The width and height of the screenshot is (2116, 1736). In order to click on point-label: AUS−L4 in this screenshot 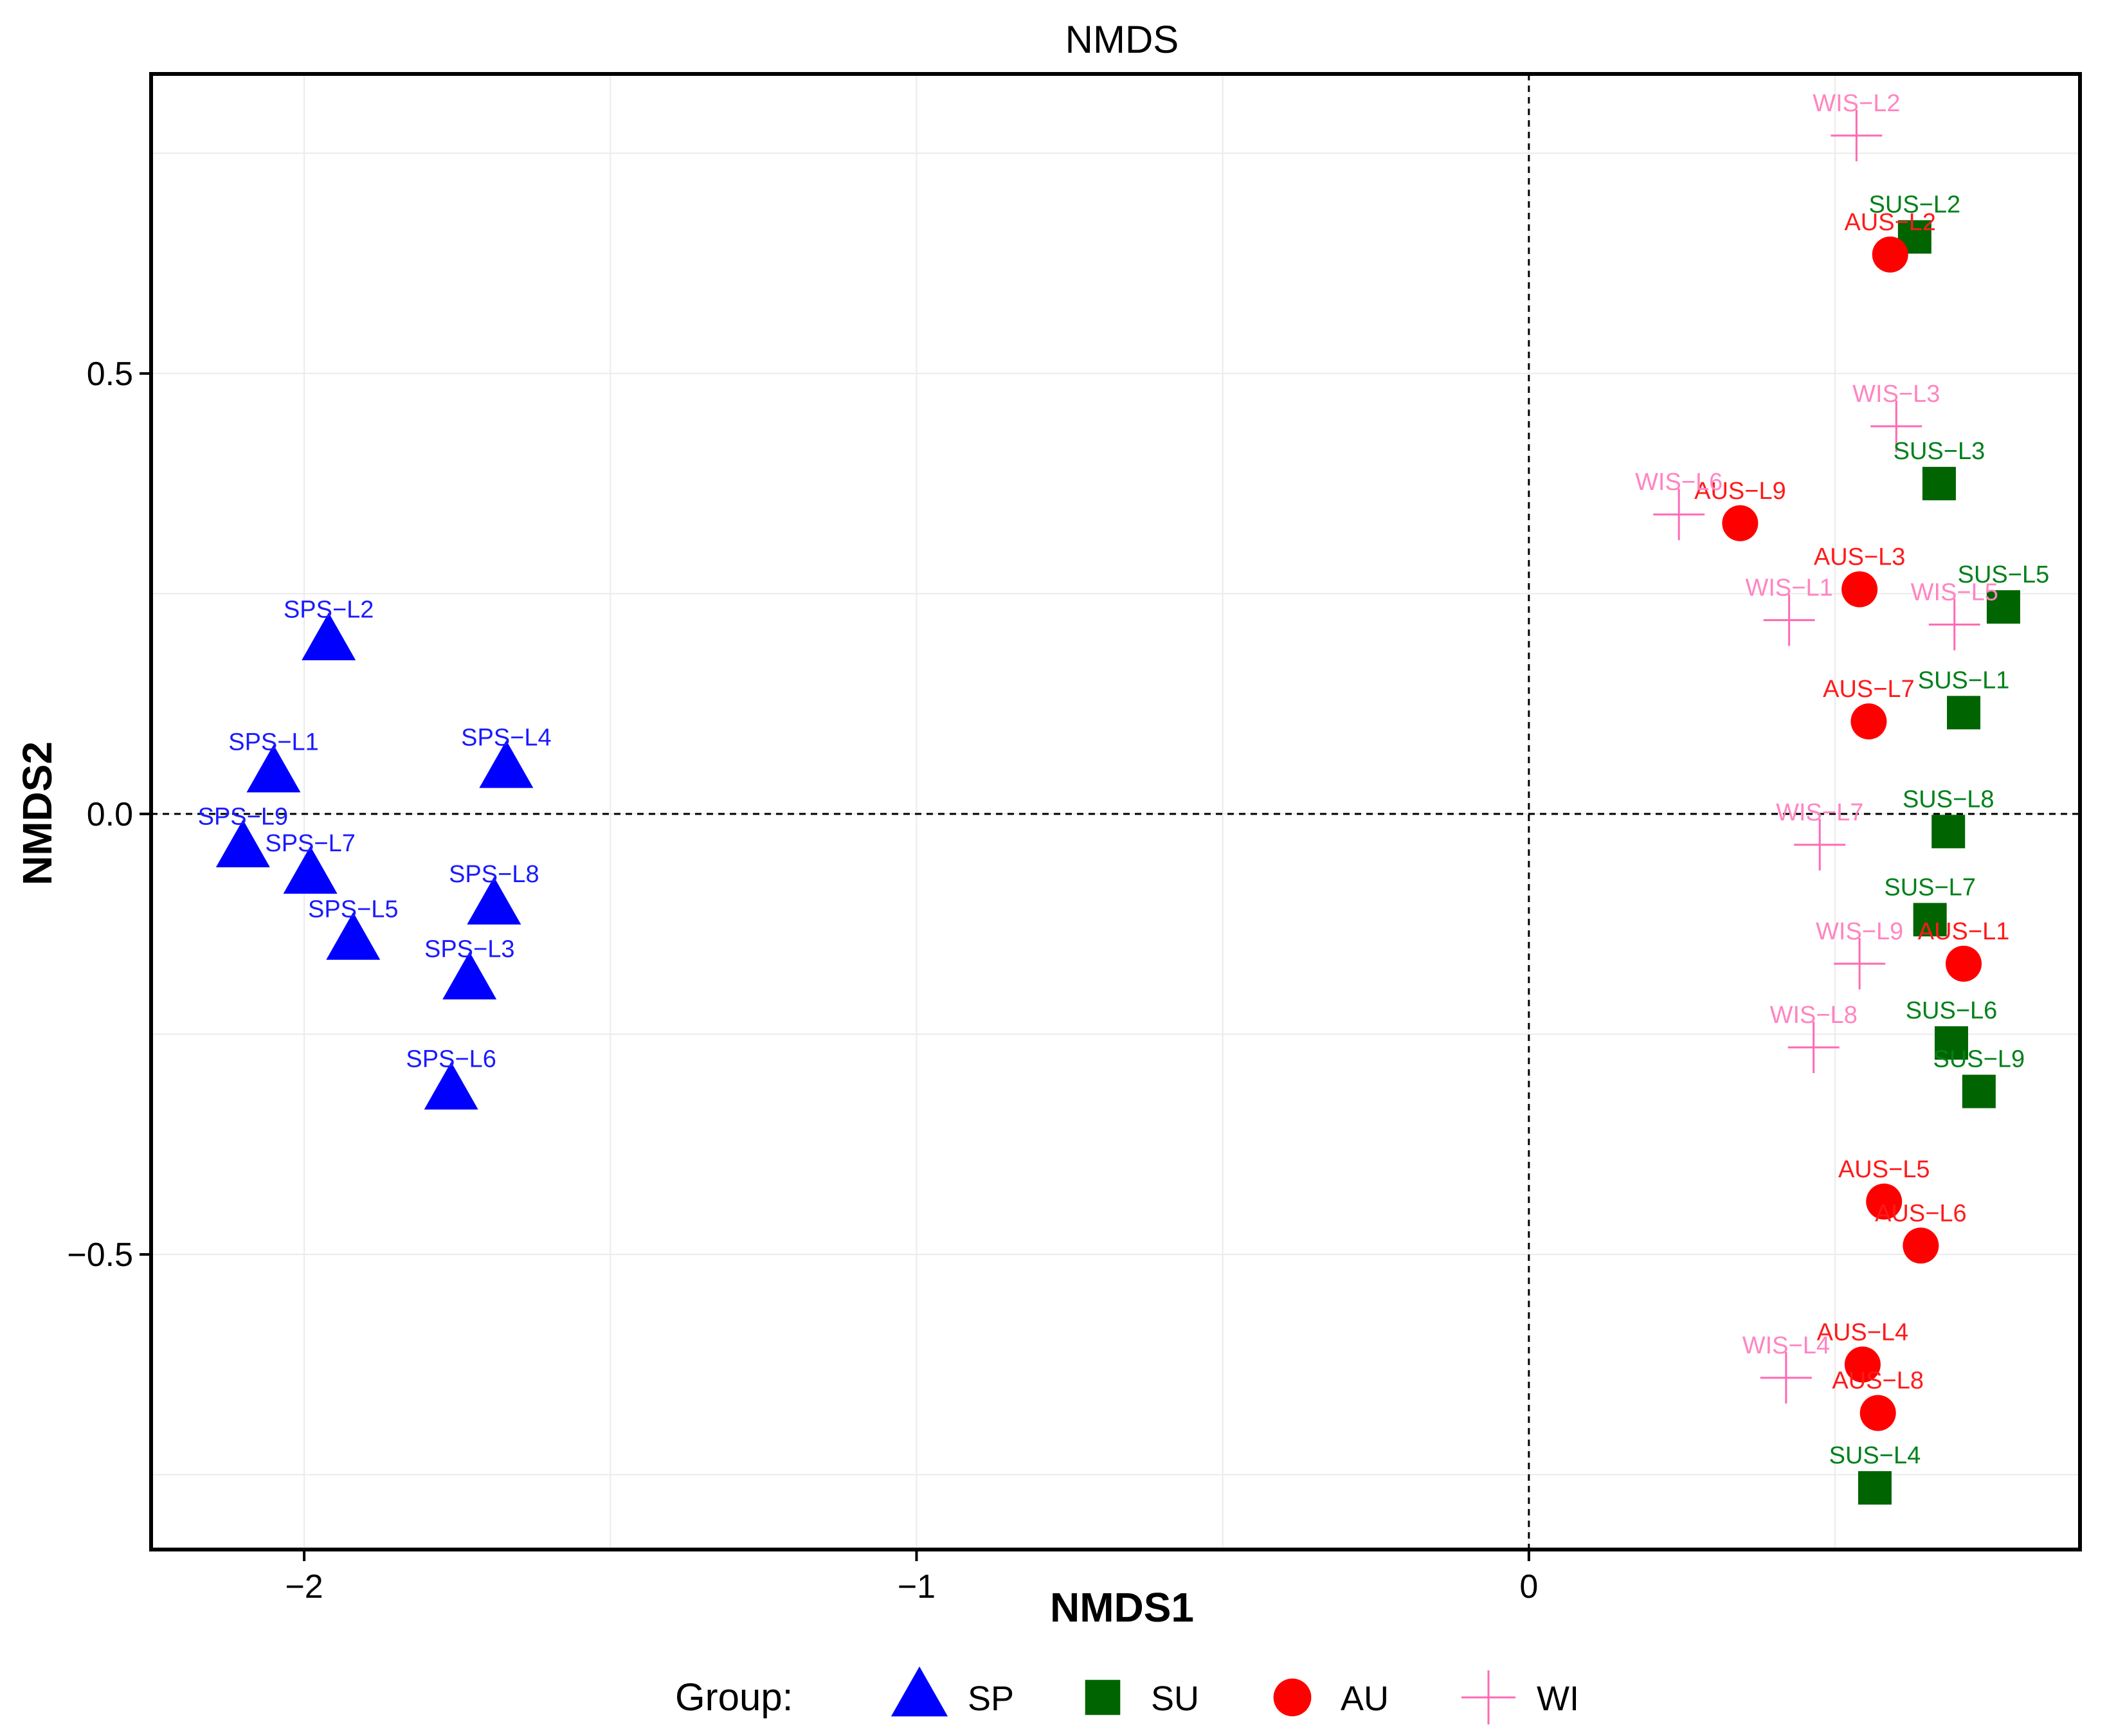, I will do `click(1863, 1332)`.